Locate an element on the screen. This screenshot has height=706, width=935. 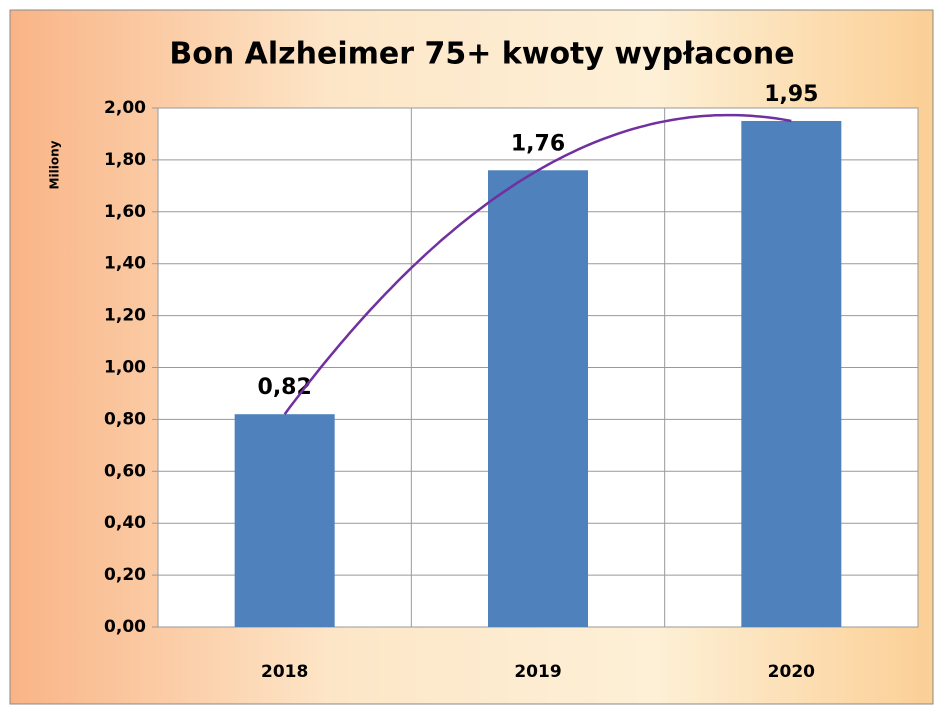
y-tick-label: 1,00 is located at coordinates (125, 368).